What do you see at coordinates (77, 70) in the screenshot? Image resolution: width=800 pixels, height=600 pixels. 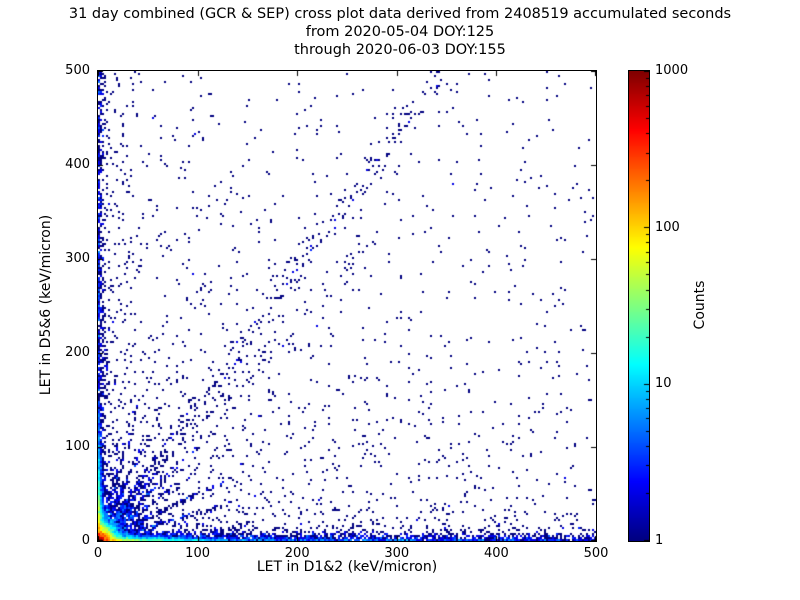 I see `y-tick-label: 500` at bounding box center [77, 70].